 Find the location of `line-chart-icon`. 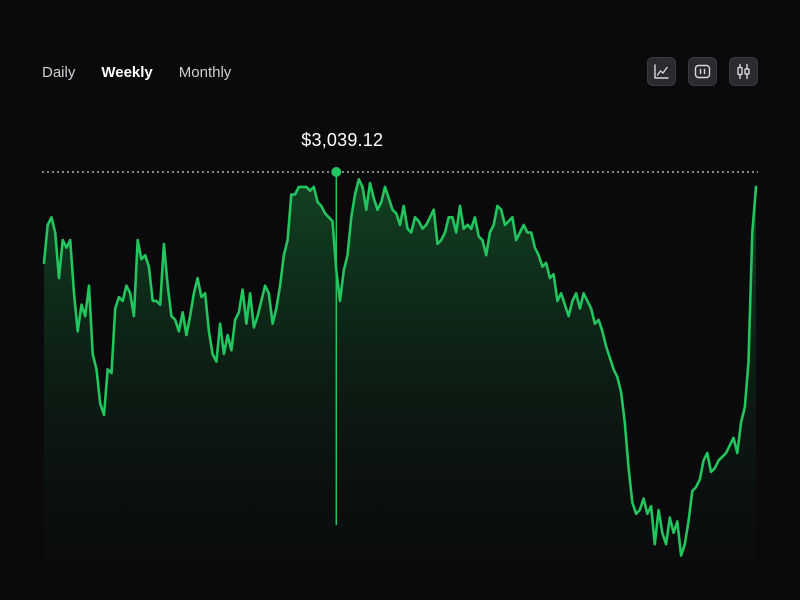

line-chart-icon is located at coordinates (661, 71).